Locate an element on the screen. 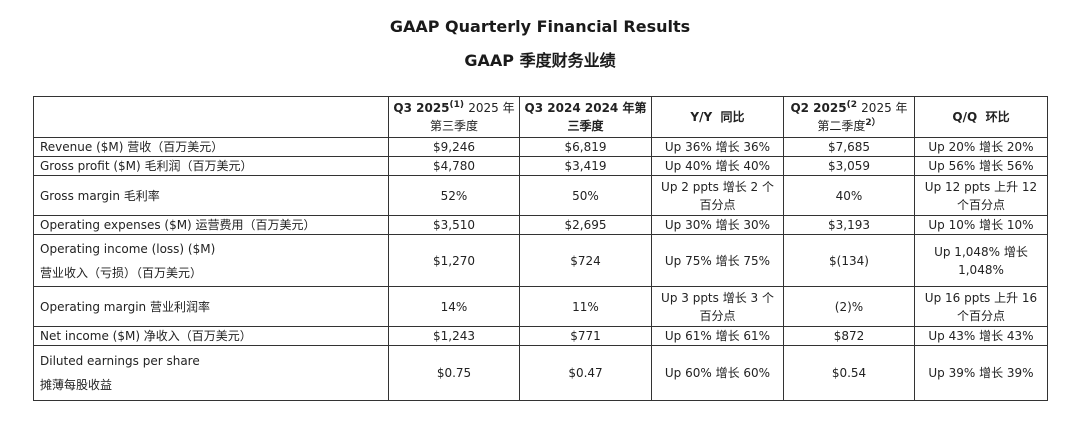 Image resolution: width=1080 pixels, height=435 pixels. cell-q3-2024: $3,419 is located at coordinates (585, 166).